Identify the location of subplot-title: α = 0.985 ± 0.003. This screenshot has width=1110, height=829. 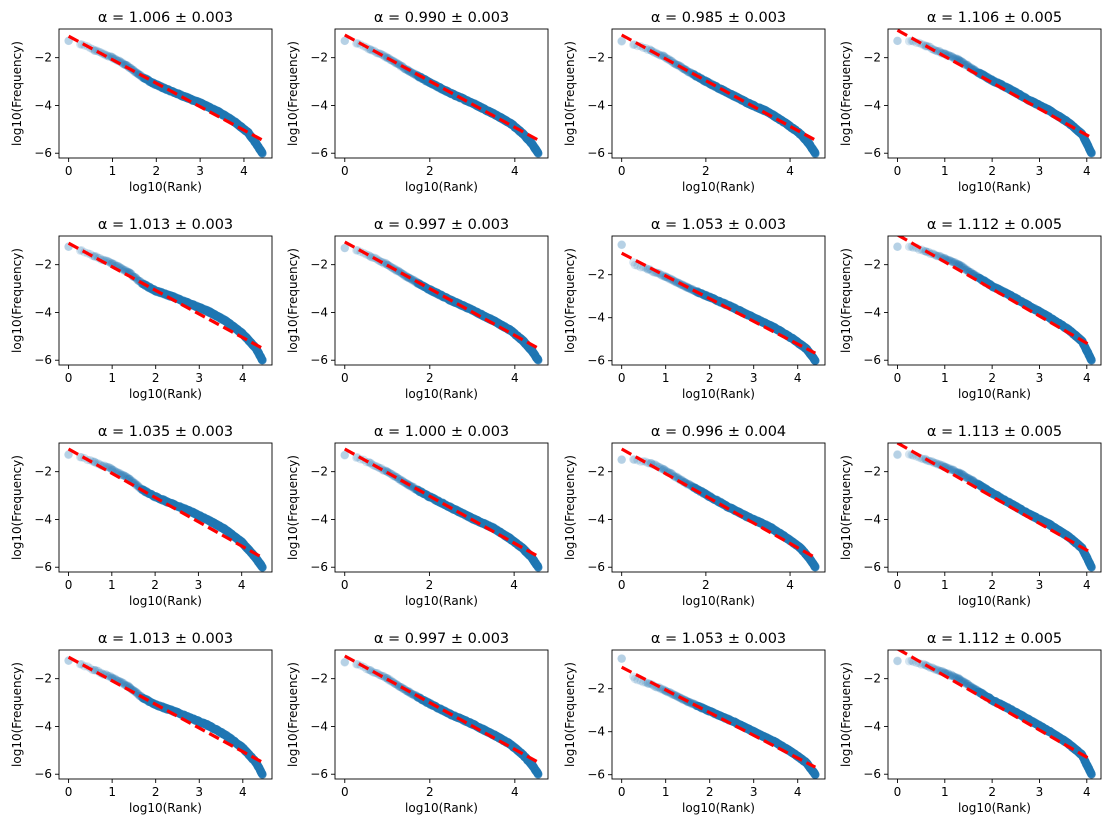
(718, 18).